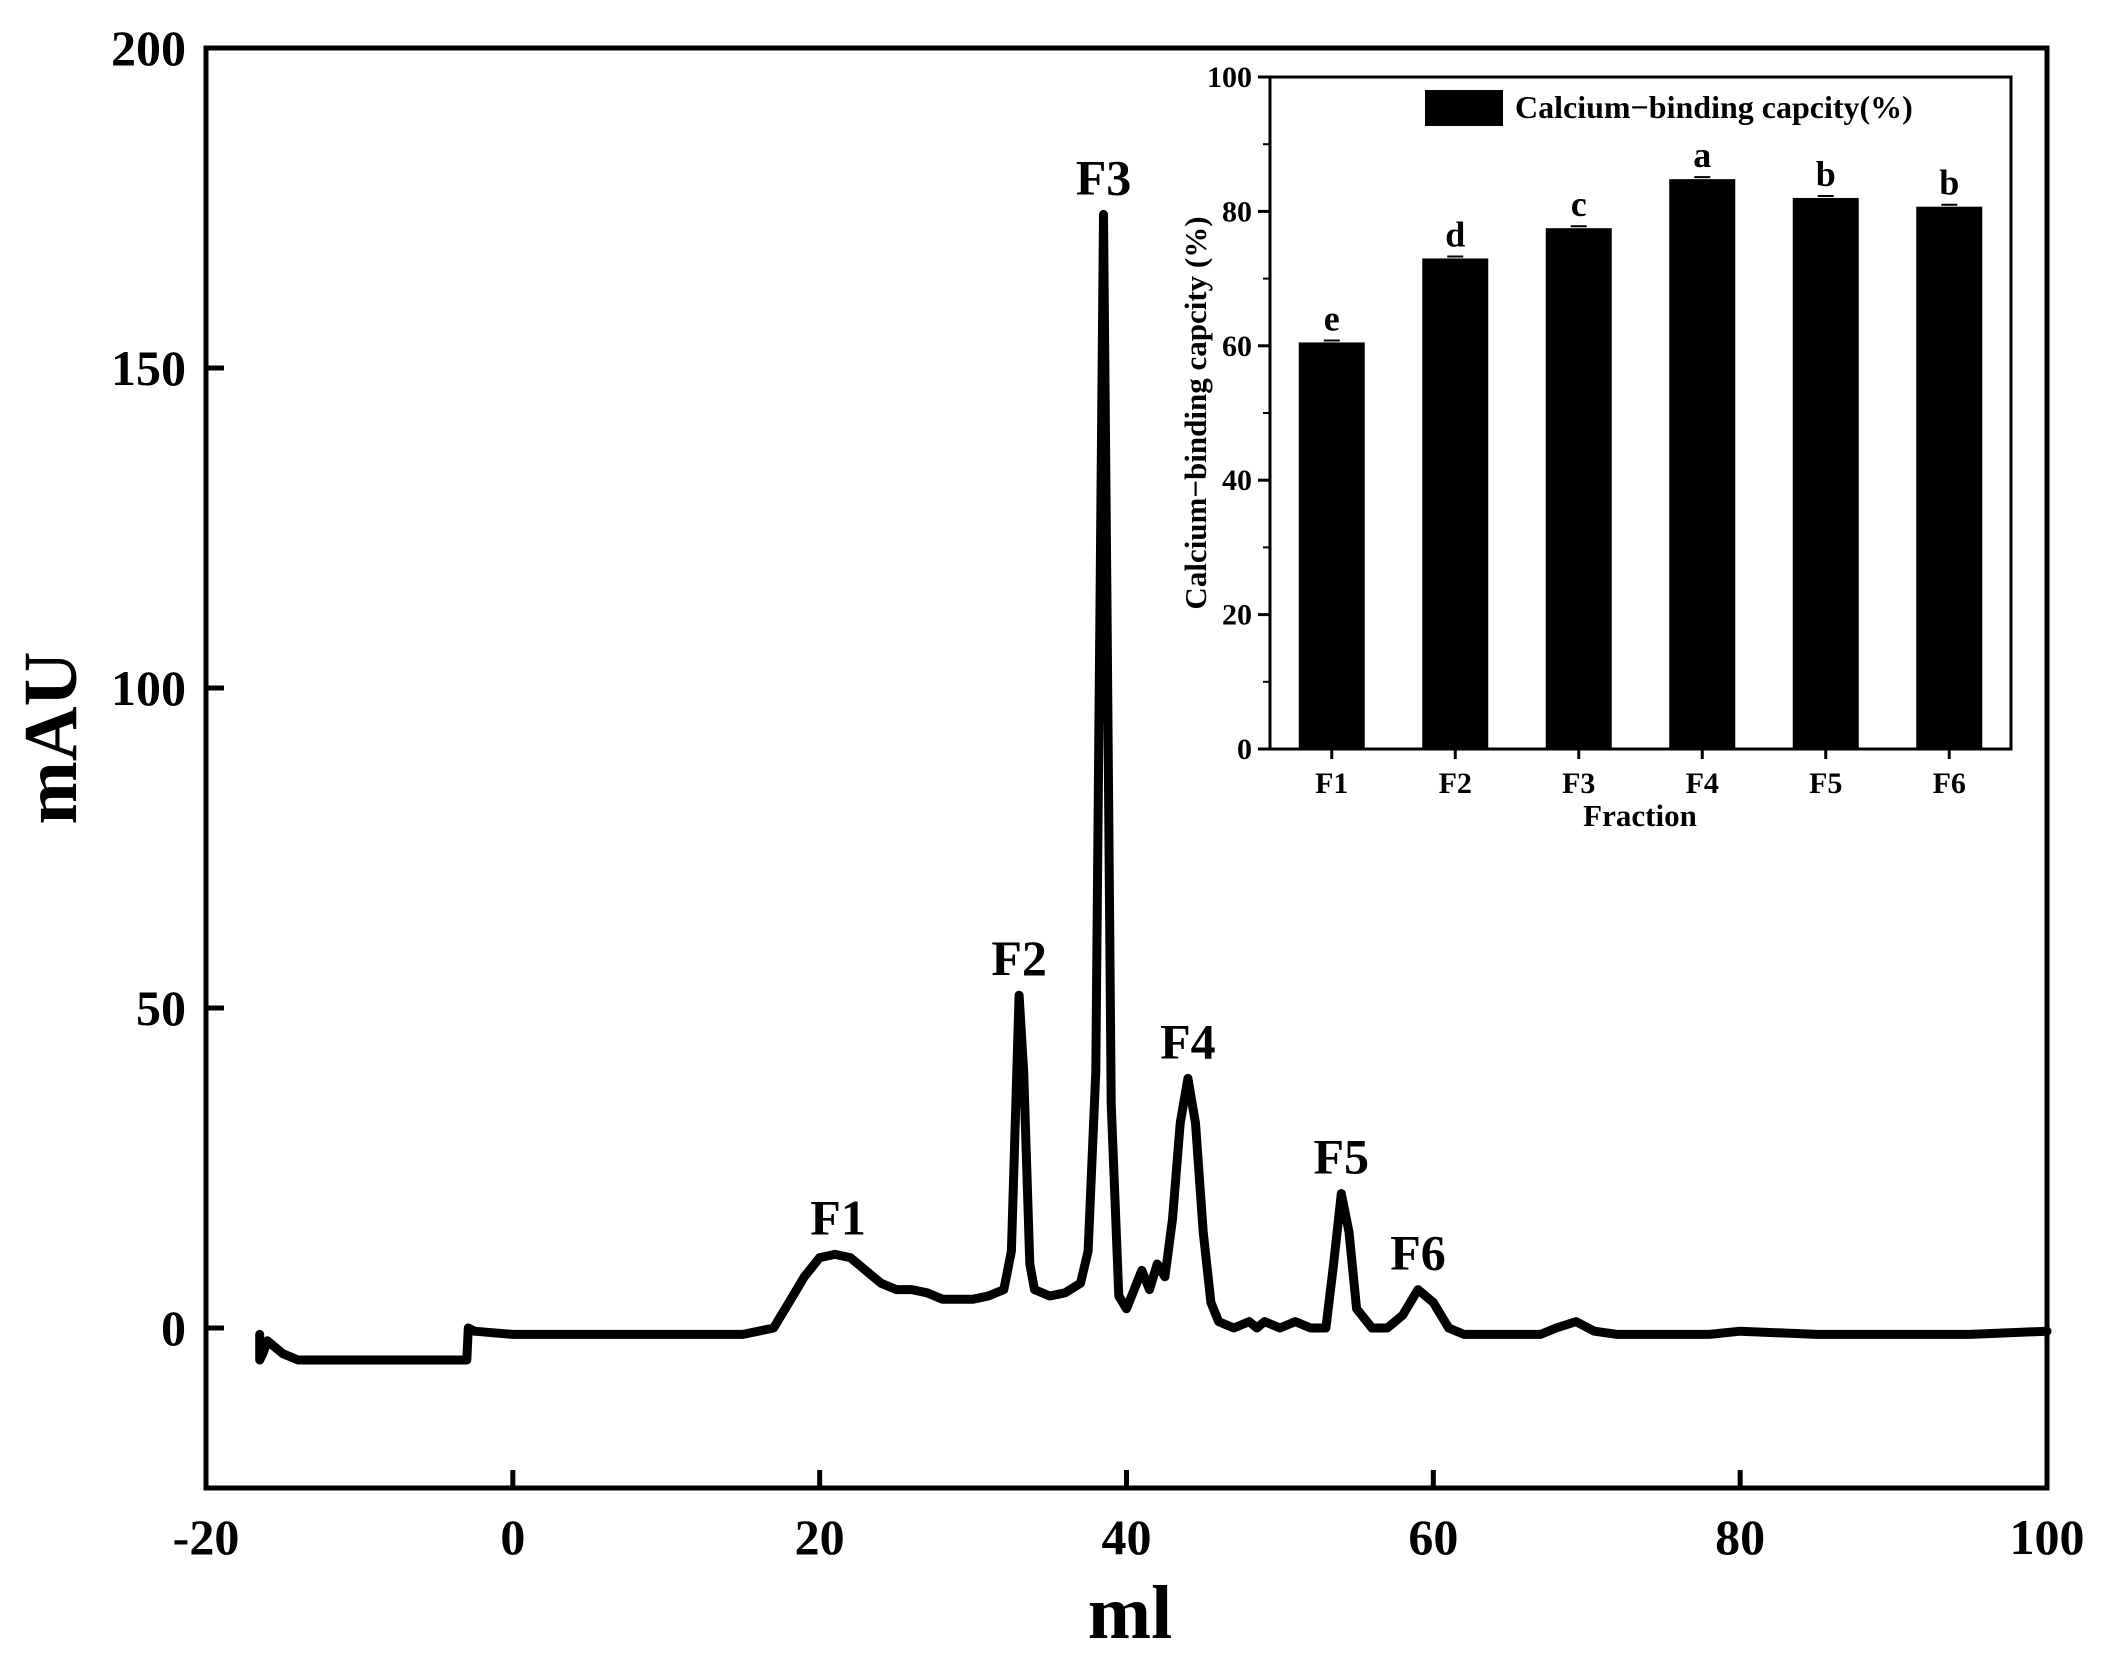 Image resolution: width=2103 pixels, height=1653 pixels. What do you see at coordinates (206, 1537) in the screenshot?
I see `main-x-tick-label: -20` at bounding box center [206, 1537].